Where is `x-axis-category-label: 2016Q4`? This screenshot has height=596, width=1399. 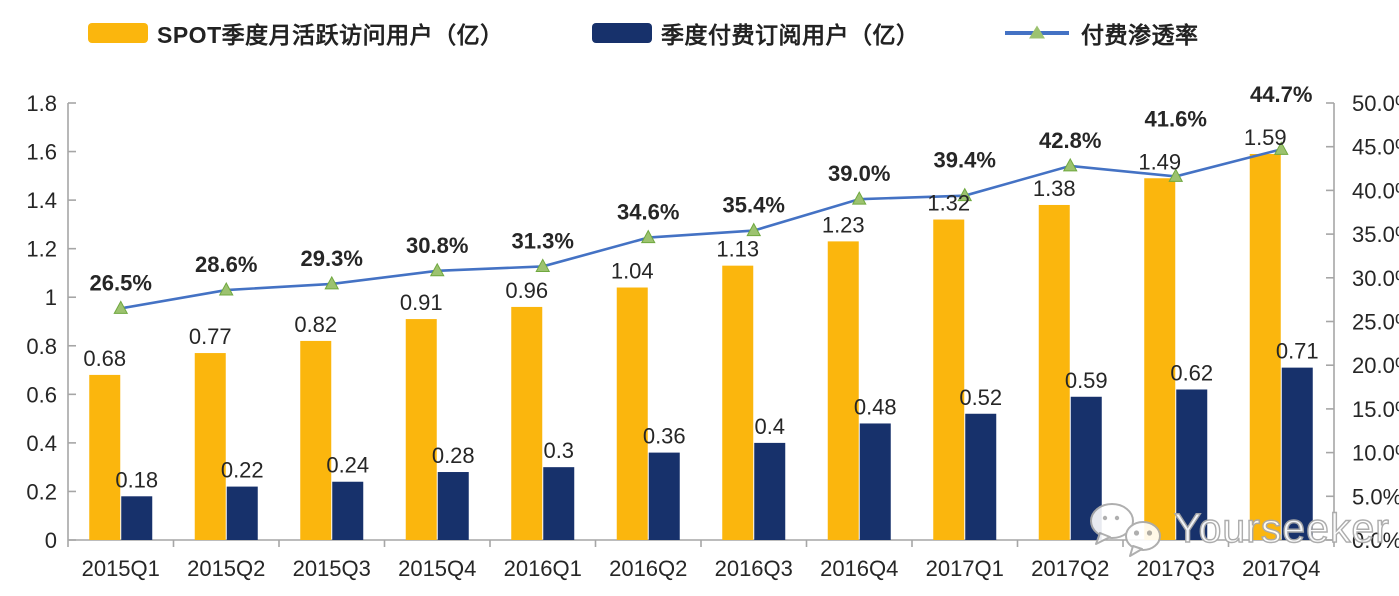 x-axis-category-label: 2016Q4 is located at coordinates (859, 568).